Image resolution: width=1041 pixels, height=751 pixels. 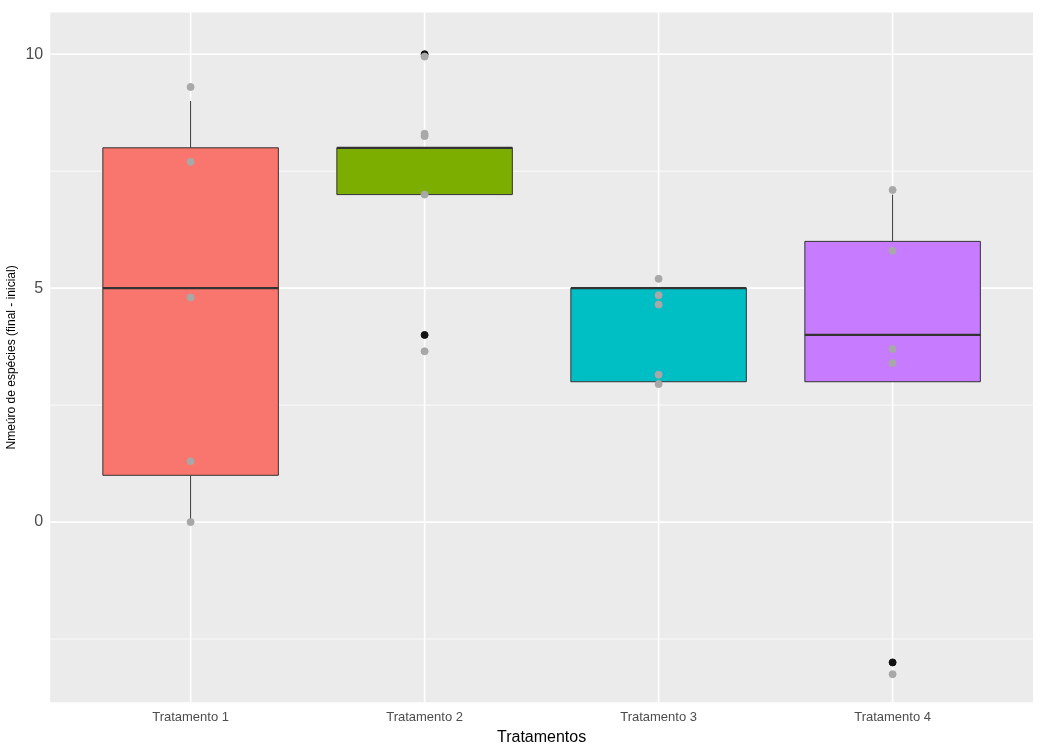 What do you see at coordinates (191, 716) in the screenshot?
I see `x-tick-label: Tratamento 1` at bounding box center [191, 716].